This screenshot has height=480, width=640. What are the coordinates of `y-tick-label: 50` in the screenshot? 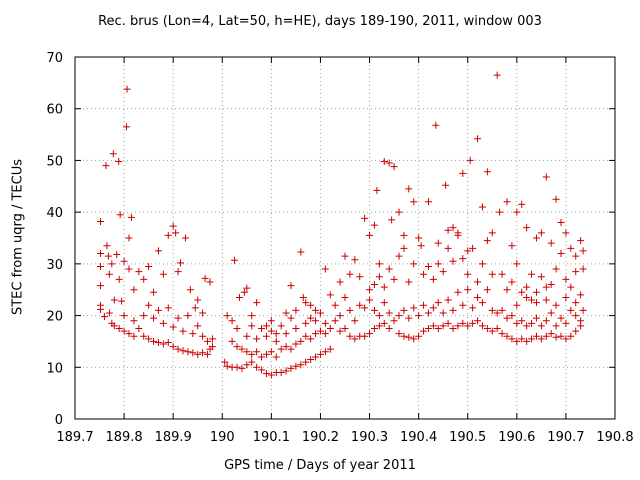 It's located at (54, 161).